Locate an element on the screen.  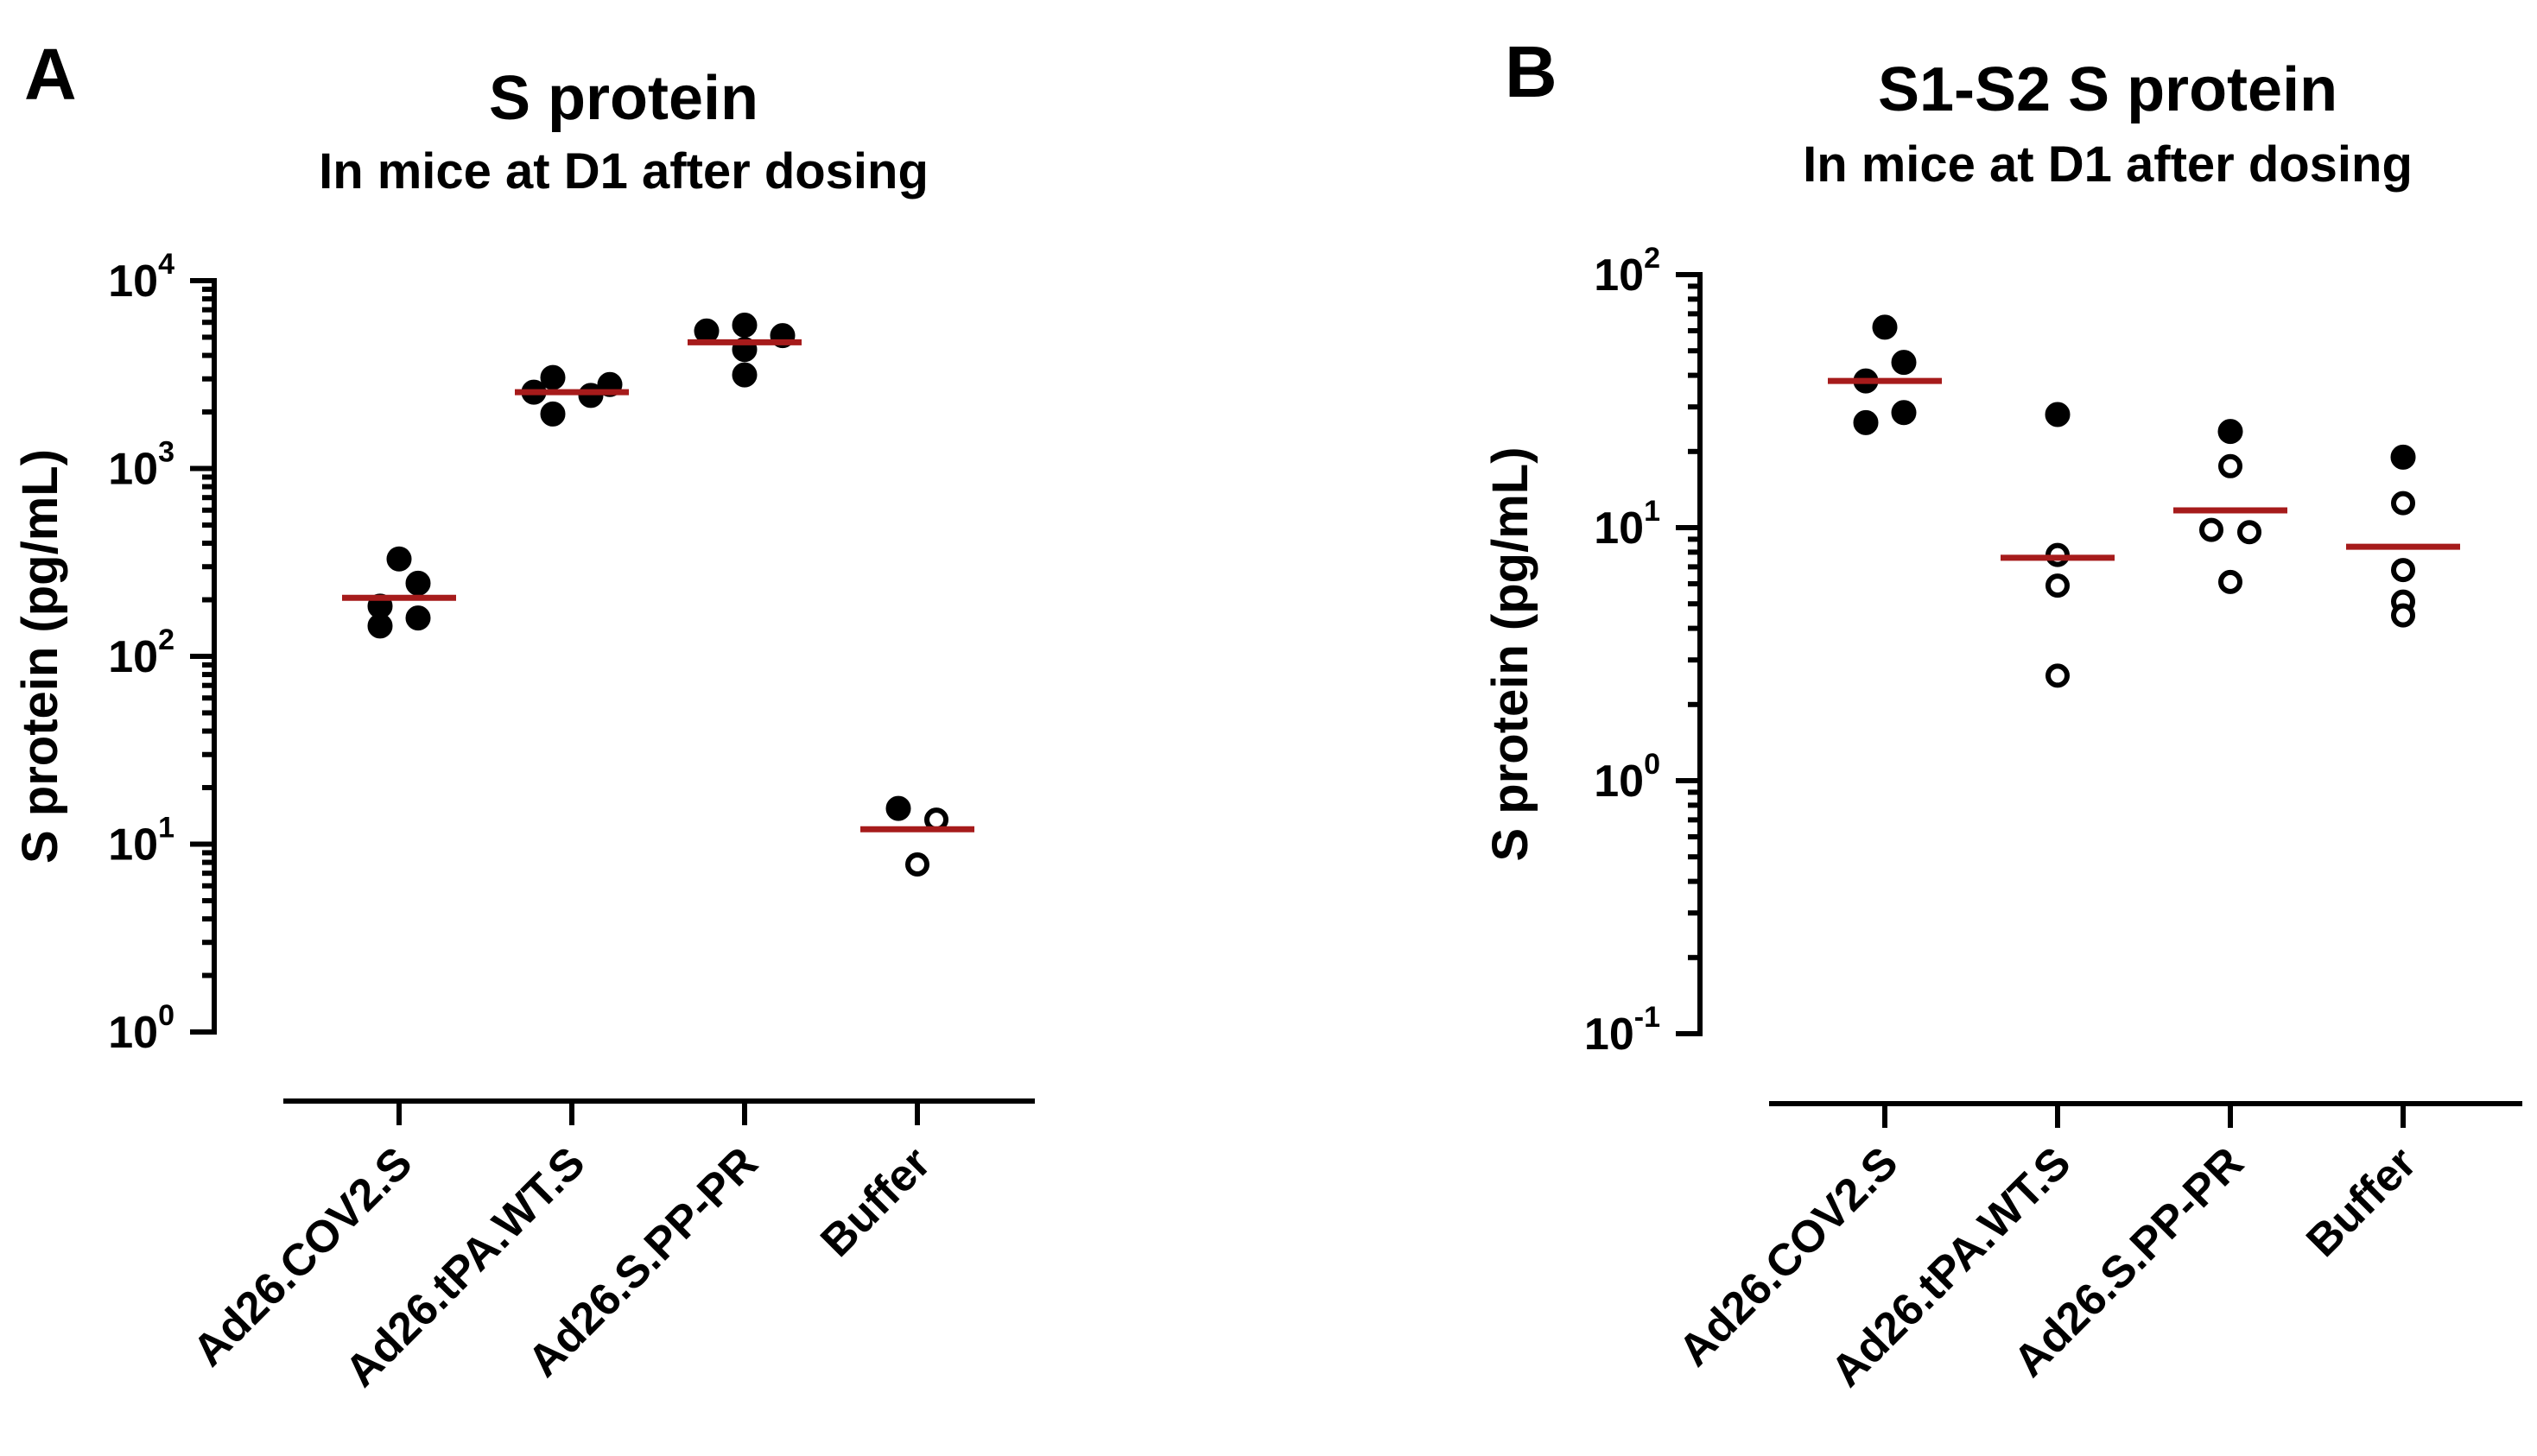
chart-title: S protein is located at coordinates (623, 99).